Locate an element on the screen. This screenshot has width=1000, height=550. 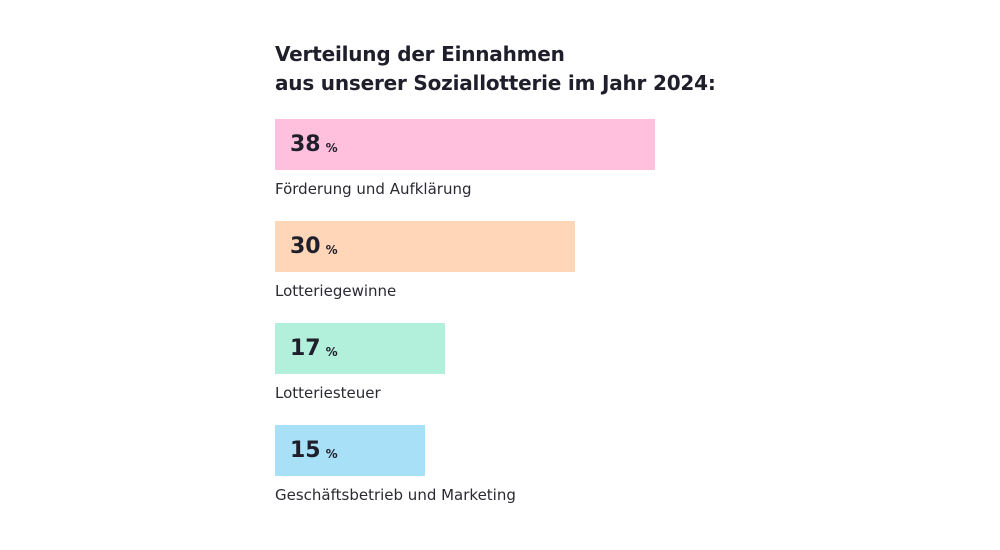
bar-value-label: 30 is located at coordinates (305, 246).